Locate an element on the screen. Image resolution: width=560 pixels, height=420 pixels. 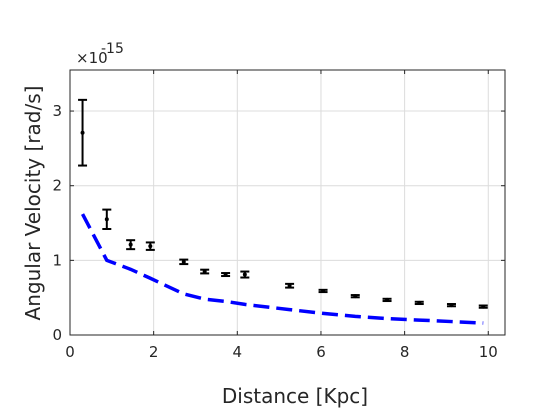
x-tick-label: 4 is located at coordinates (238, 352).